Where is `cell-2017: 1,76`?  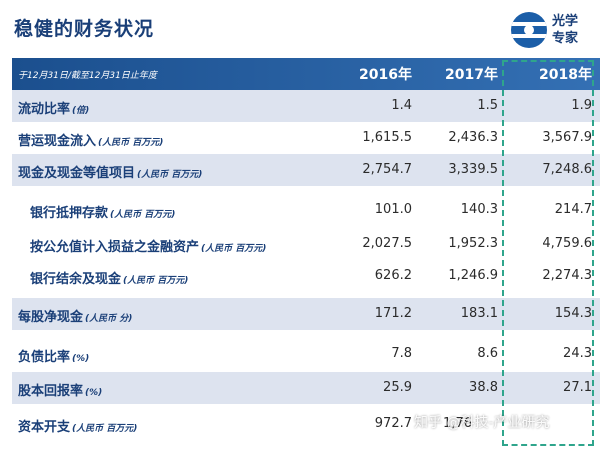
cell-2017: 1,76 is located at coordinates (457, 423).